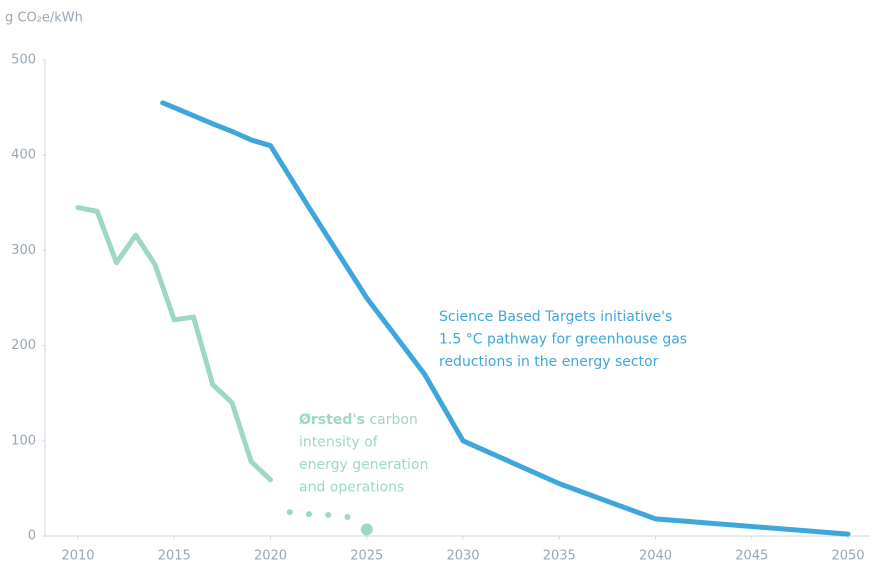 Image resolution: width=880 pixels, height=569 pixels. I want to click on x-tick-label: 2035, so click(559, 556).